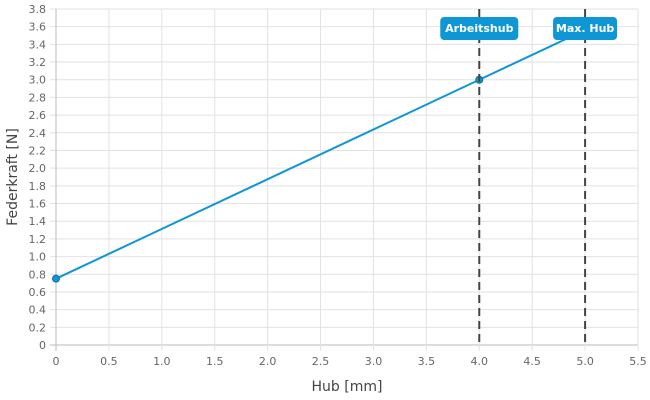  I want to click on x-tick-label: 1.0, so click(162, 361).